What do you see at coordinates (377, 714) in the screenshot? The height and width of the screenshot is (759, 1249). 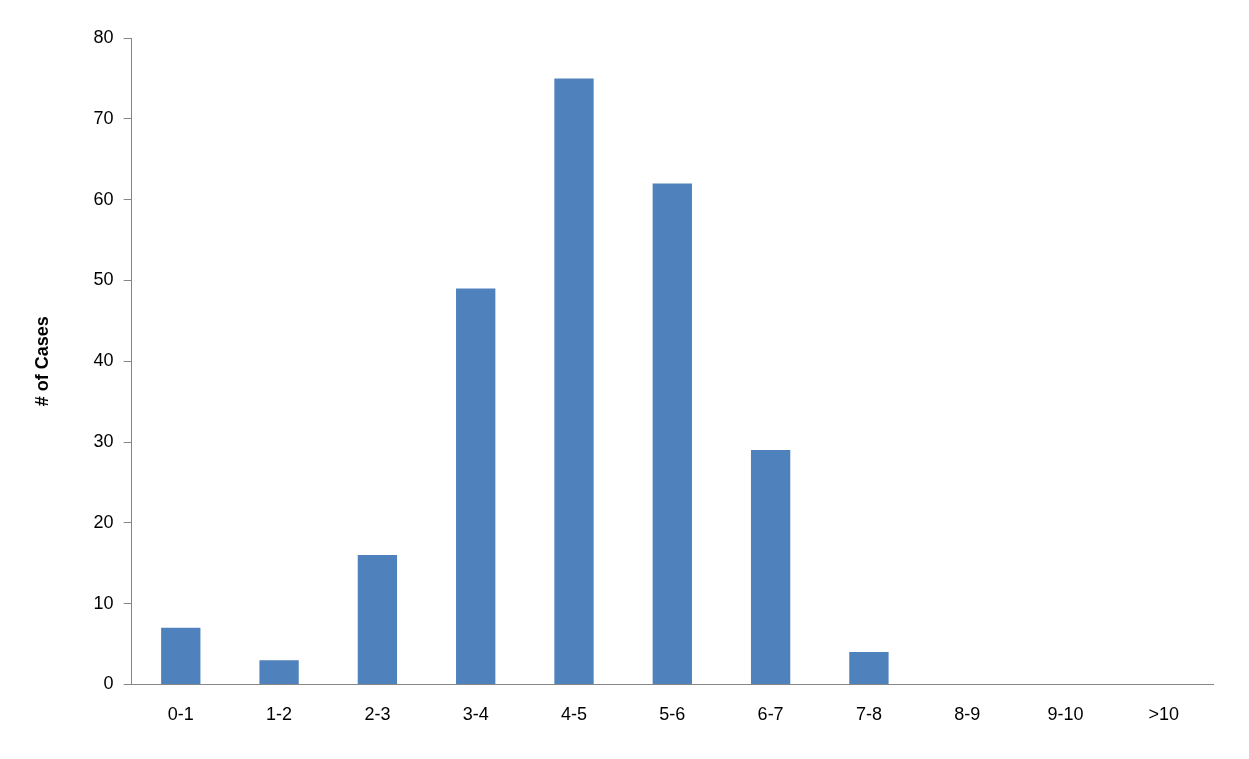 I see `x-tick-label: 2-3` at bounding box center [377, 714].